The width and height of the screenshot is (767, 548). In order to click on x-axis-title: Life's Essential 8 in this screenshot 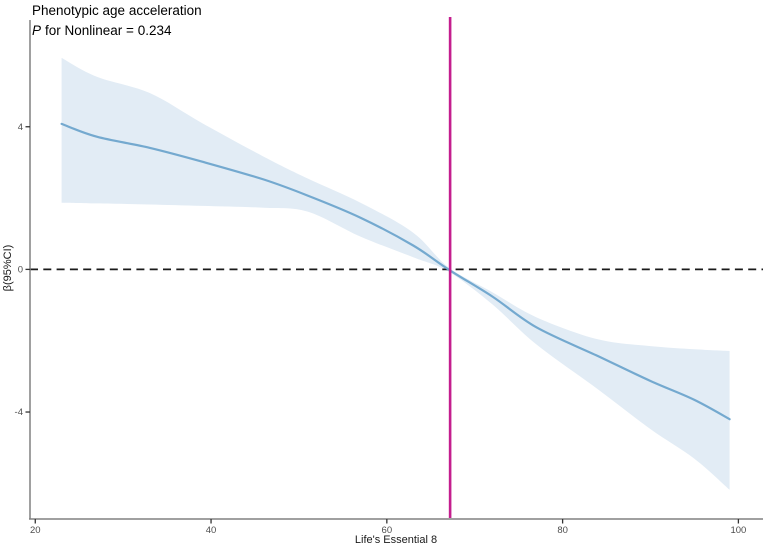, I will do `click(396, 540)`.